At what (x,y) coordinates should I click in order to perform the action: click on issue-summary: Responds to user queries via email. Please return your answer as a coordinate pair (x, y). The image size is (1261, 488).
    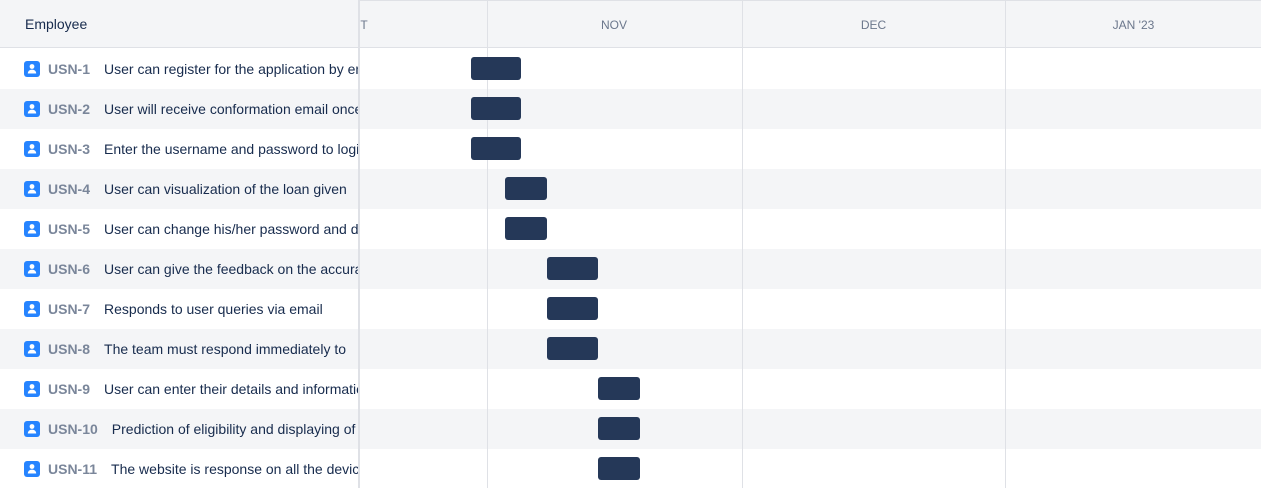
    Looking at the image, I should click on (213, 309).